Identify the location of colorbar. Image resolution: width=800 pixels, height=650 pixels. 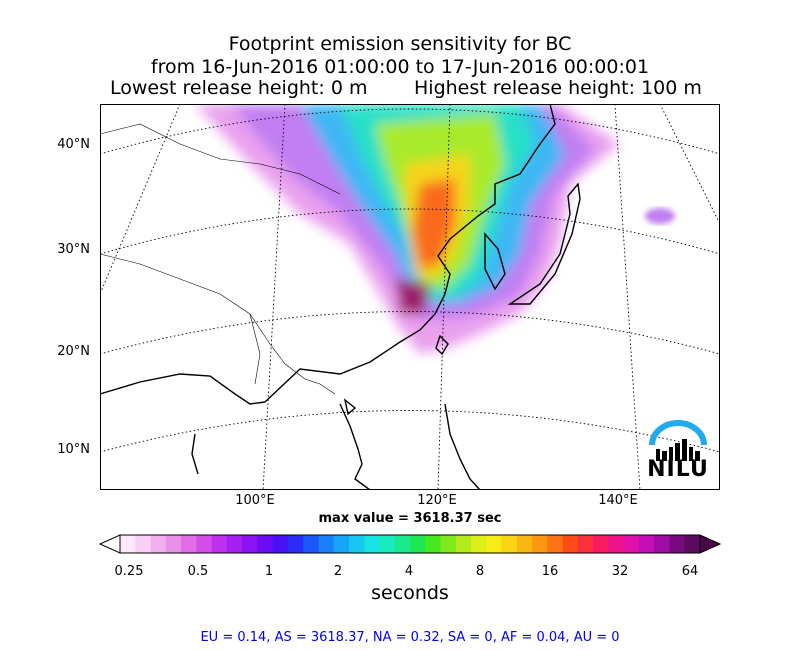
(410, 544).